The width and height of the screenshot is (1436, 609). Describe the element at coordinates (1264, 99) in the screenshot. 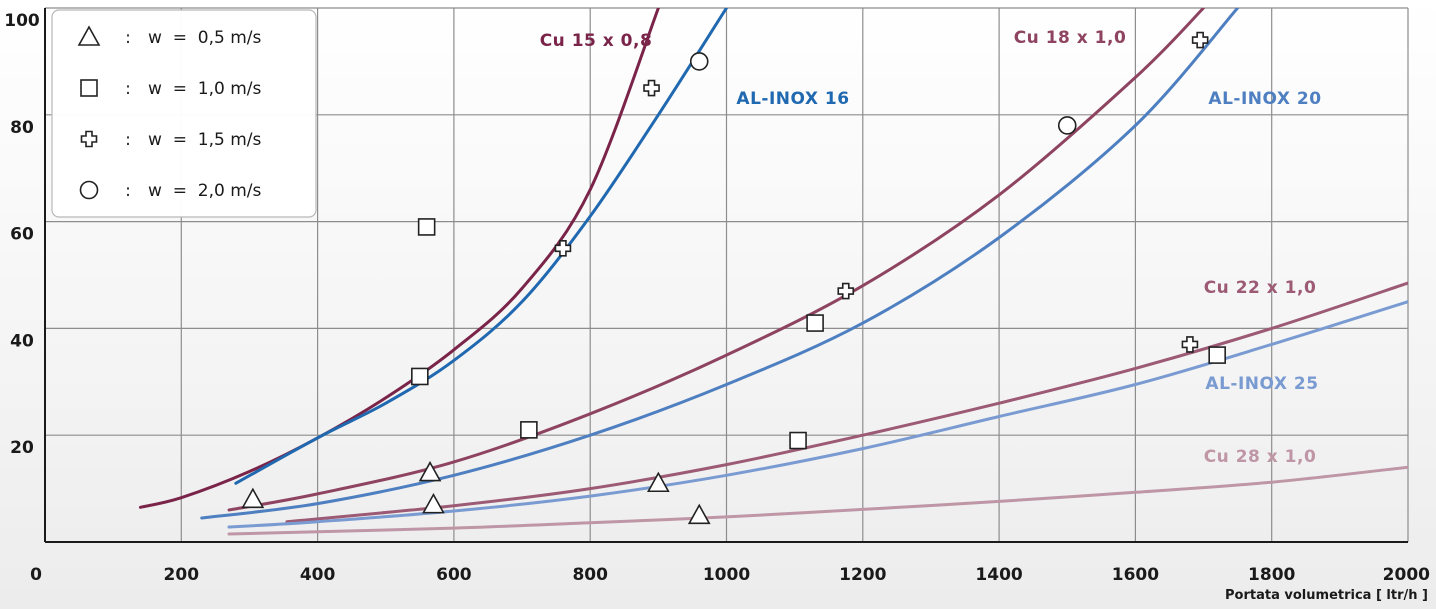

I see `series-label: AL-INOX 20` at that location.